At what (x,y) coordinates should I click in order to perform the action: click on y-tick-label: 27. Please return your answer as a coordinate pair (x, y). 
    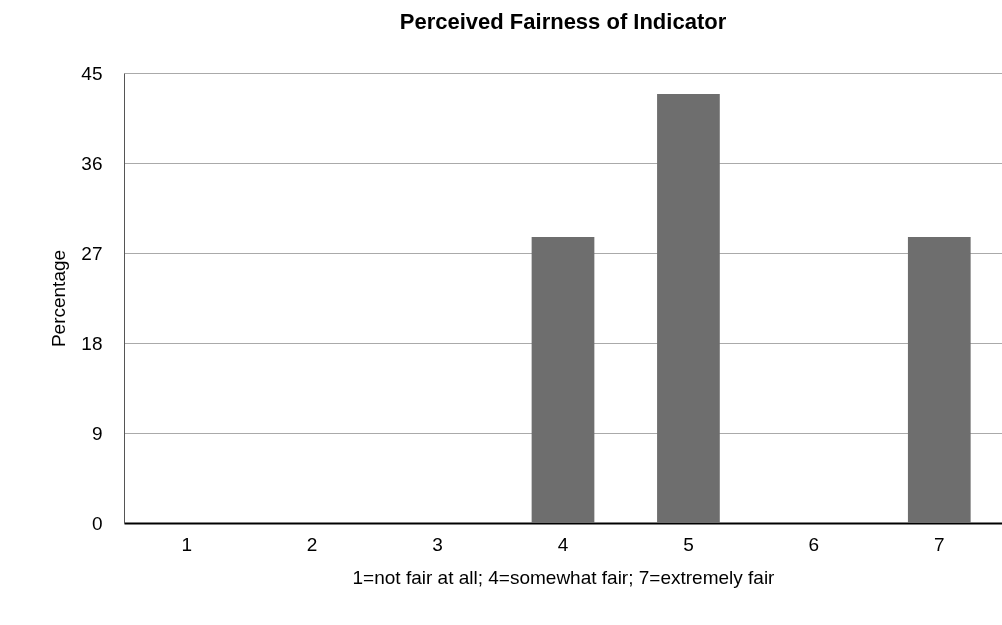
    Looking at the image, I should click on (92, 253).